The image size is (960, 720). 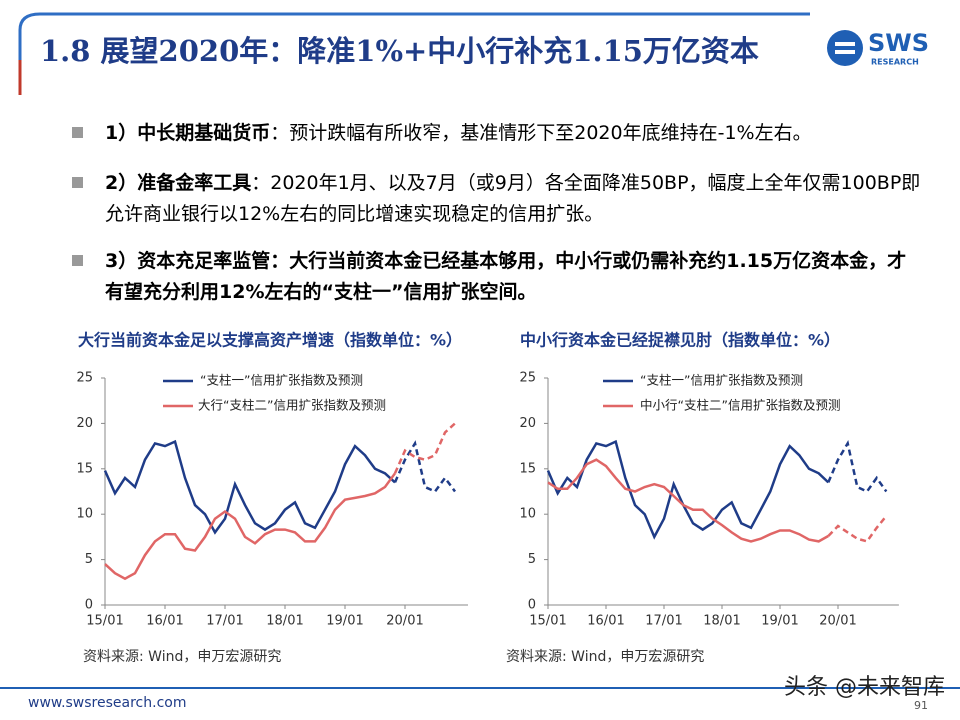 I want to click on page-number: 91, so click(x=921, y=705).